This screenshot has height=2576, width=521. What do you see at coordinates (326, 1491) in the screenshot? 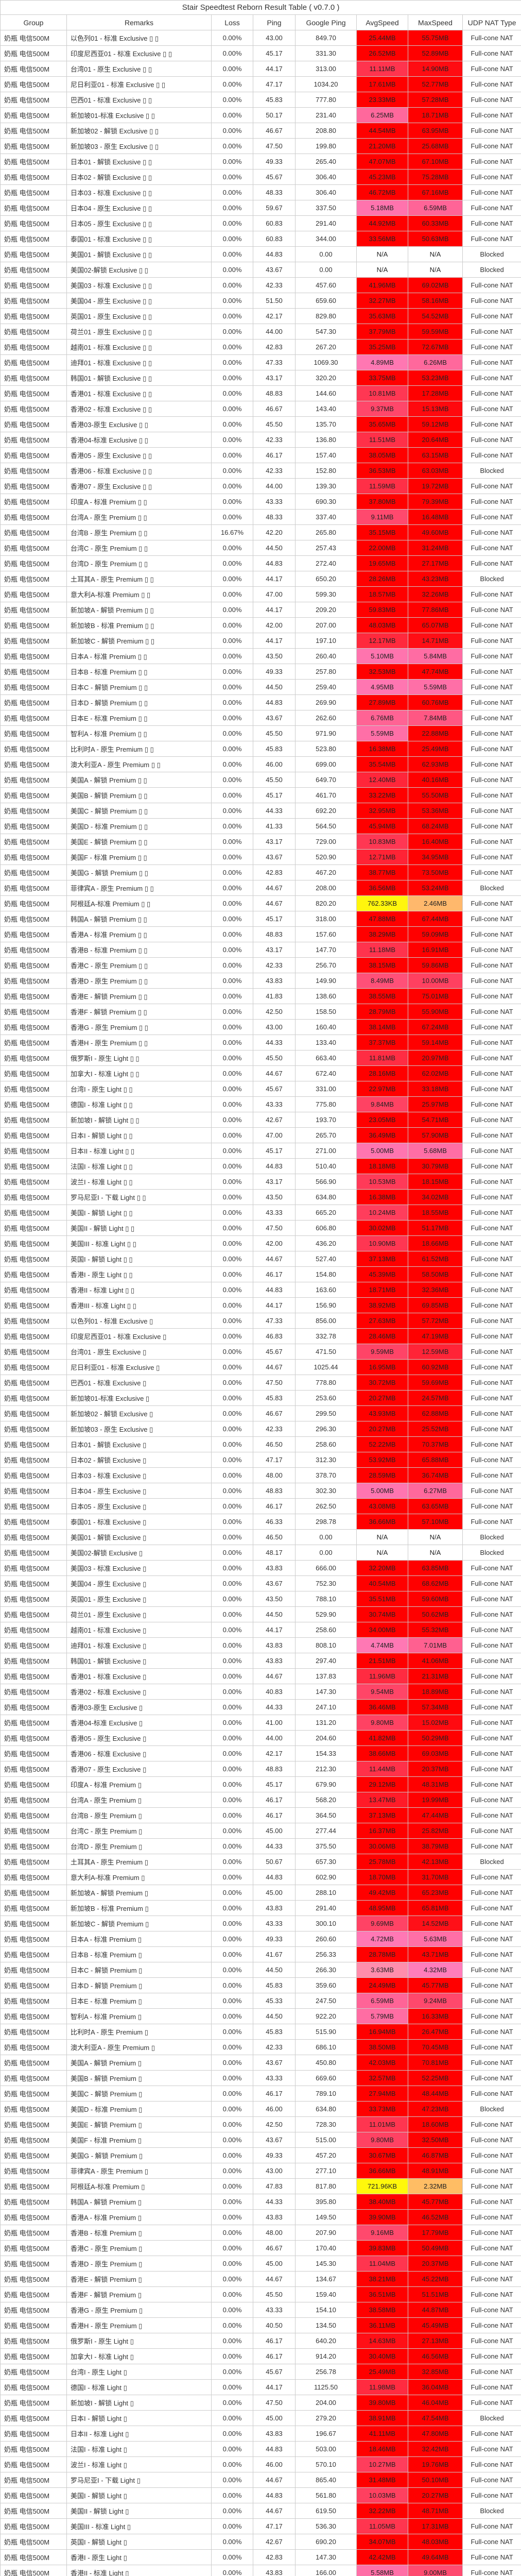
I see `cell-google-ping: 302.30` at bounding box center [326, 1491].